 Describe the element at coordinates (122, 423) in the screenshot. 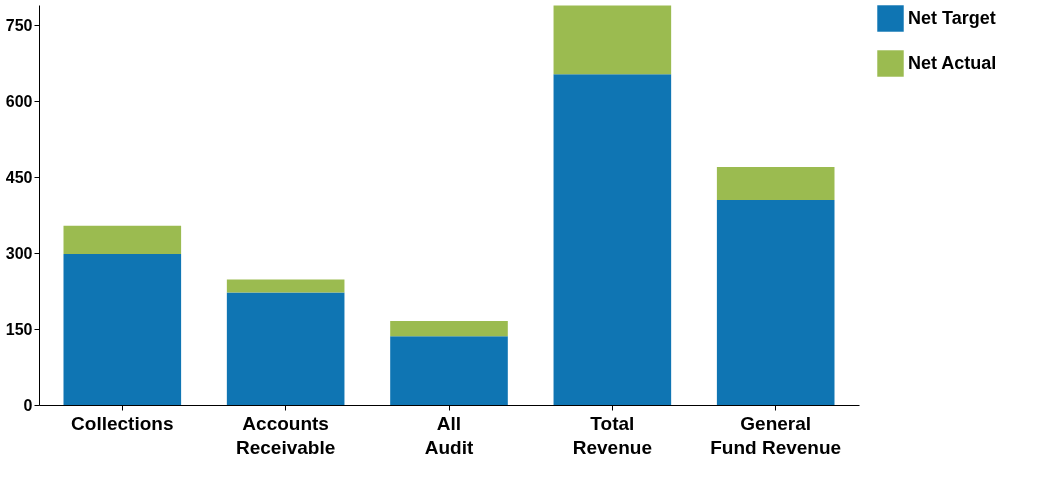

I see `x-tick-label: Collections` at that location.